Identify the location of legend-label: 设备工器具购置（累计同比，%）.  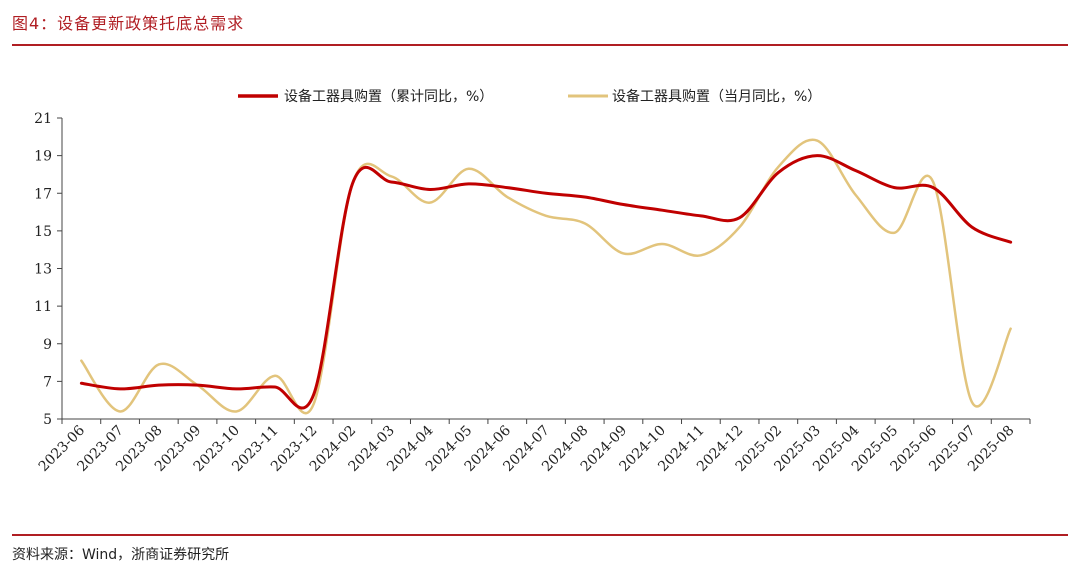
(388, 96).